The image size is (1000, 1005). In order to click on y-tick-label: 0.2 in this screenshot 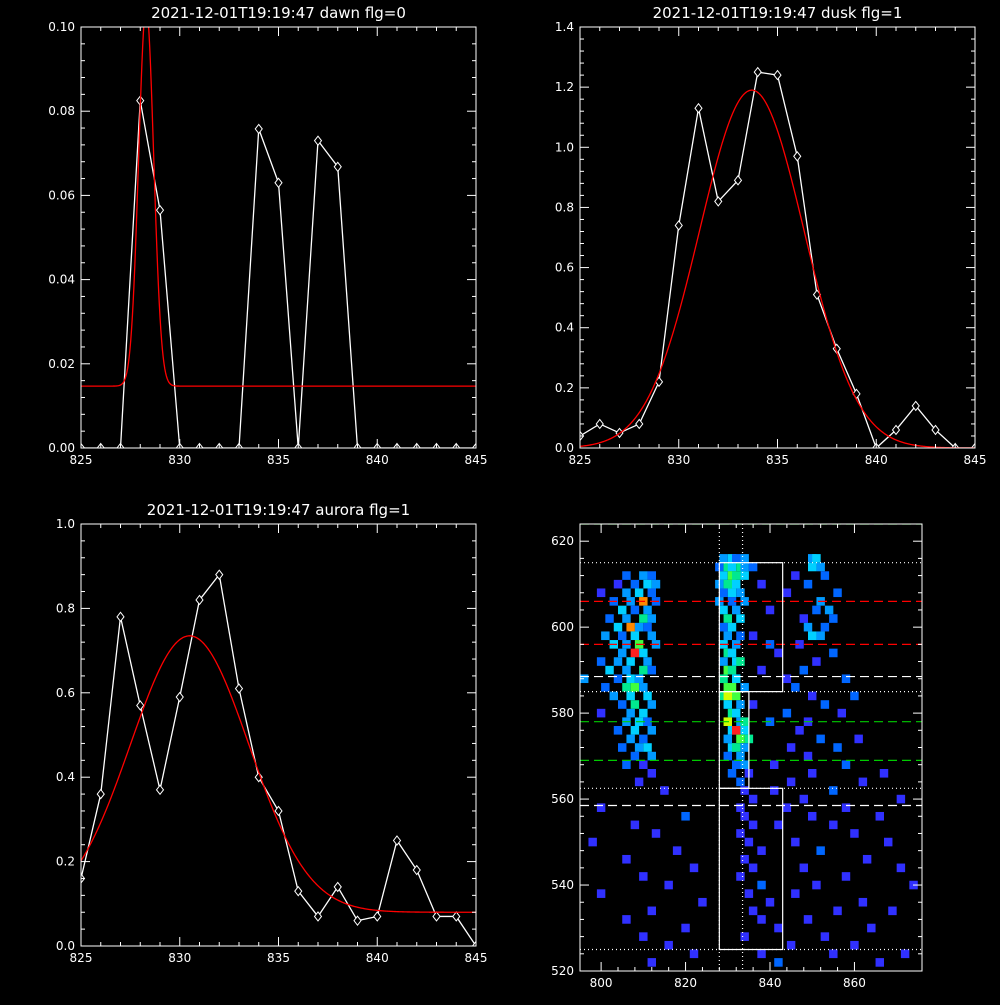, I will do `click(65, 862)`.